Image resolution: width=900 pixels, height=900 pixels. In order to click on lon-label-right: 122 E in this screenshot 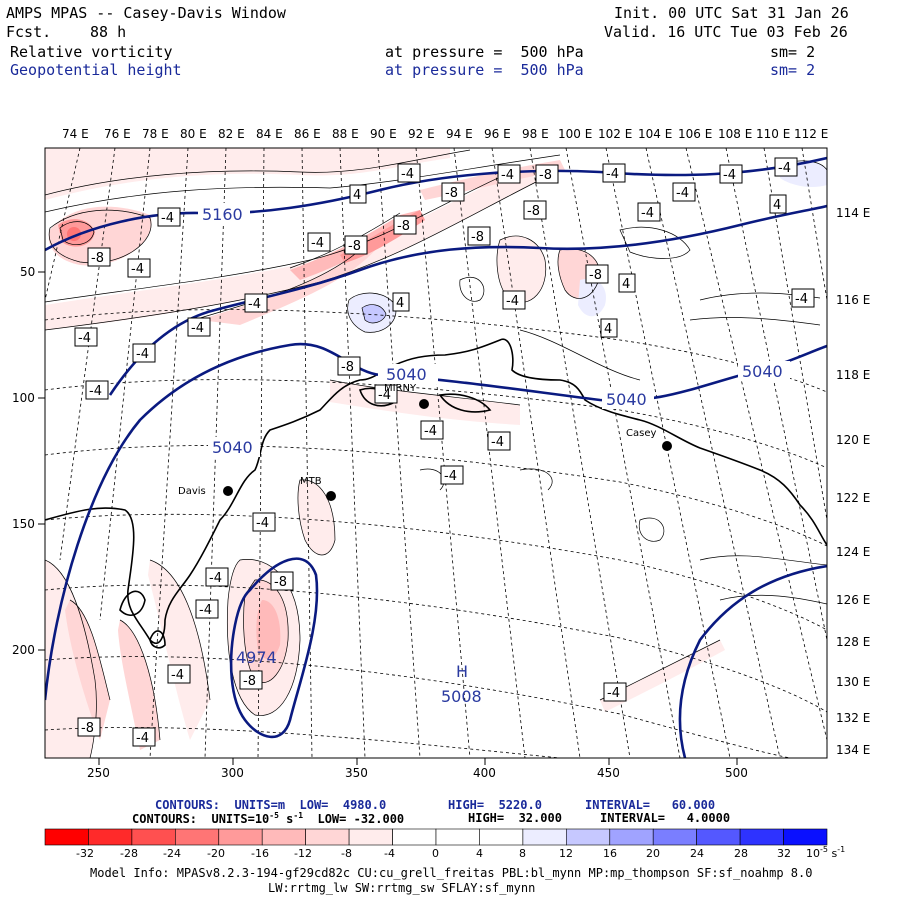, I will do `click(853, 498)`.